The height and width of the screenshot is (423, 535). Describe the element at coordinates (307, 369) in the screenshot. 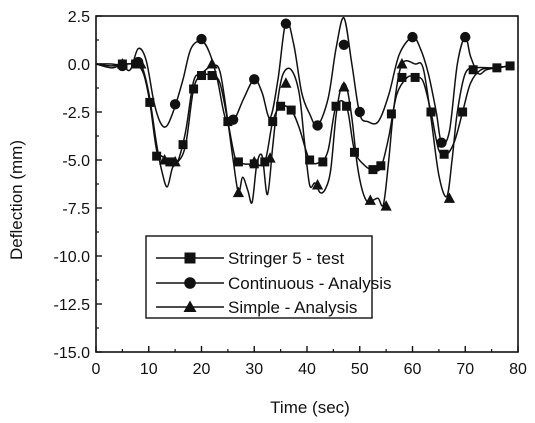

I see `x-tick-label-4: 40` at that location.